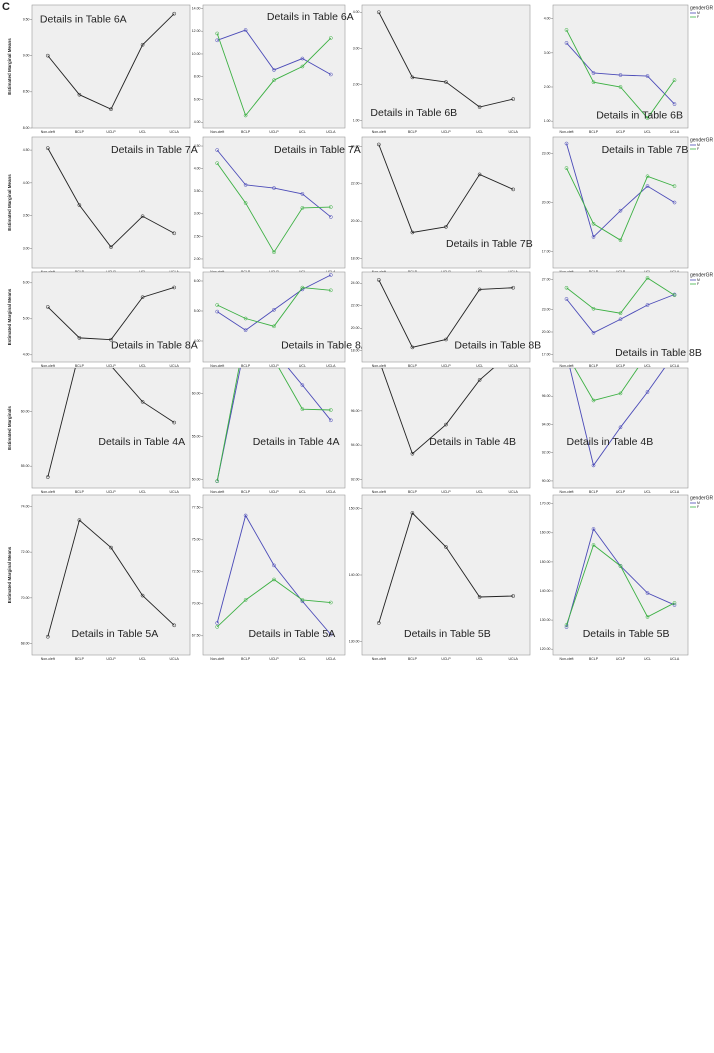 This screenshot has height=1053, width=714. I want to click on y-tick-label: 10.00, so click(196, 54).